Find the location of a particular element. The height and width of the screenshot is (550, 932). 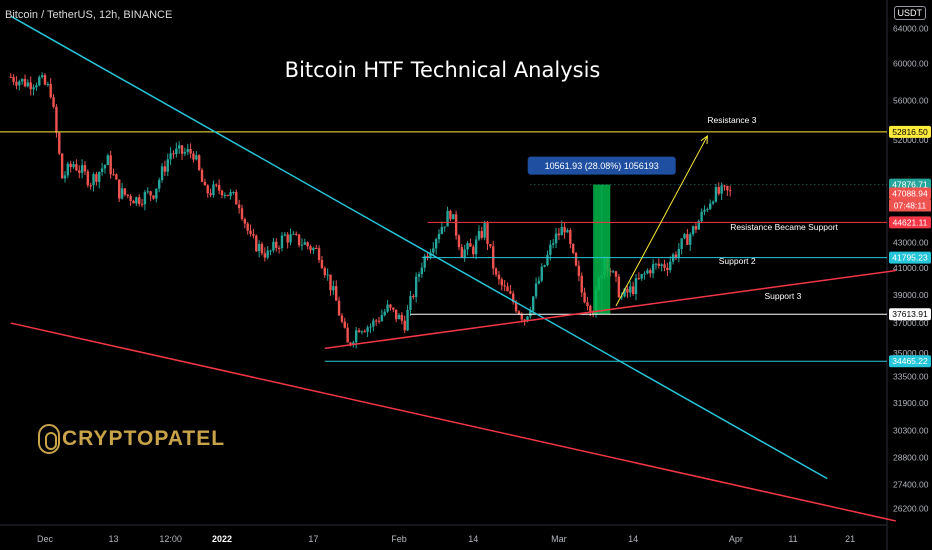

countdown-tag is located at coordinates (910, 205).